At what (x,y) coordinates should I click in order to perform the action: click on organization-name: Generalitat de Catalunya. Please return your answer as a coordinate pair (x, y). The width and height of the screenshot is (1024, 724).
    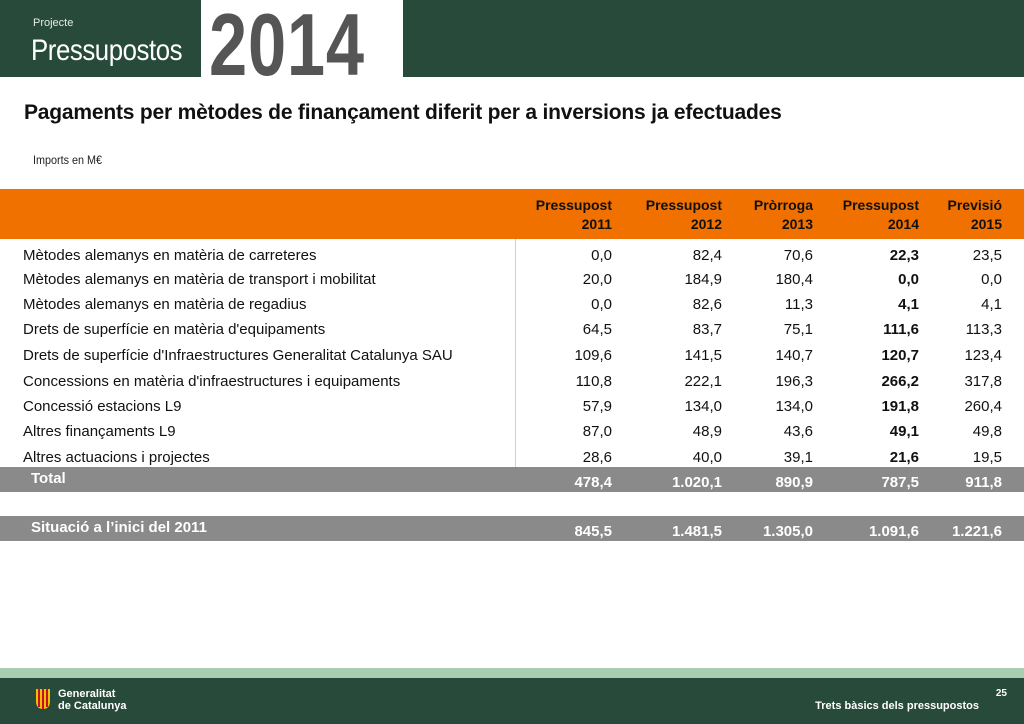
    Looking at the image, I should click on (92, 700).